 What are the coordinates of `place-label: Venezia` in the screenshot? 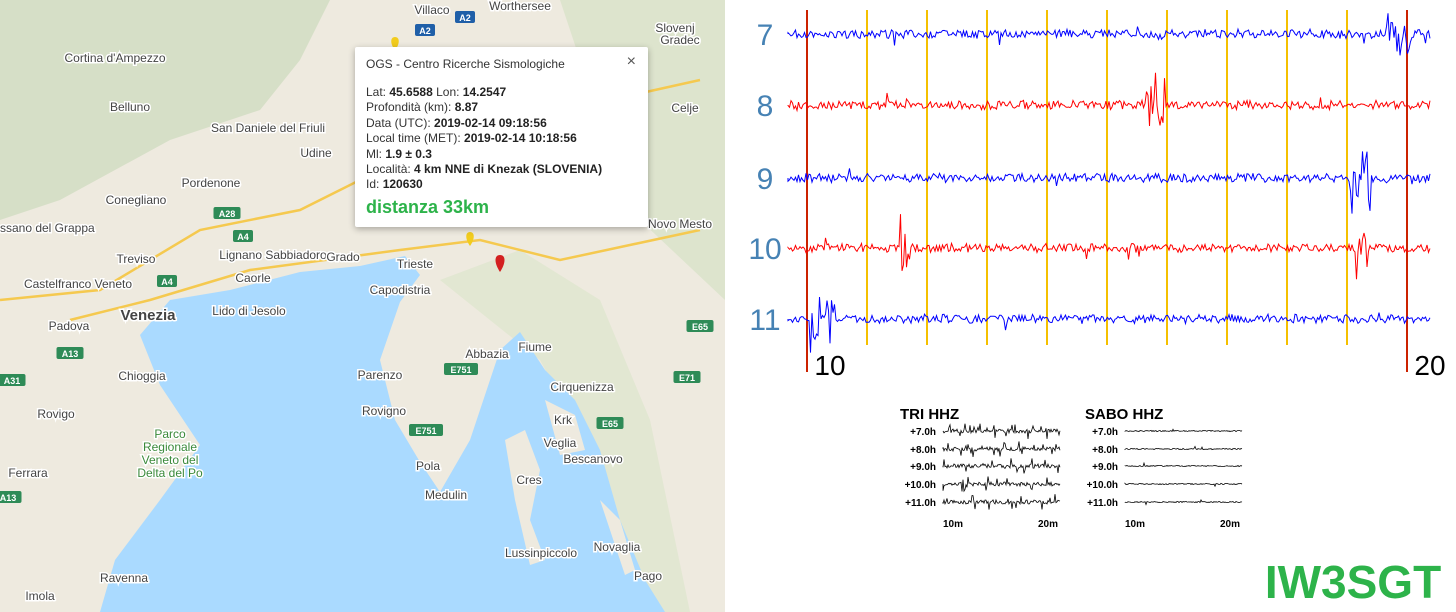 It's located at (148, 315).